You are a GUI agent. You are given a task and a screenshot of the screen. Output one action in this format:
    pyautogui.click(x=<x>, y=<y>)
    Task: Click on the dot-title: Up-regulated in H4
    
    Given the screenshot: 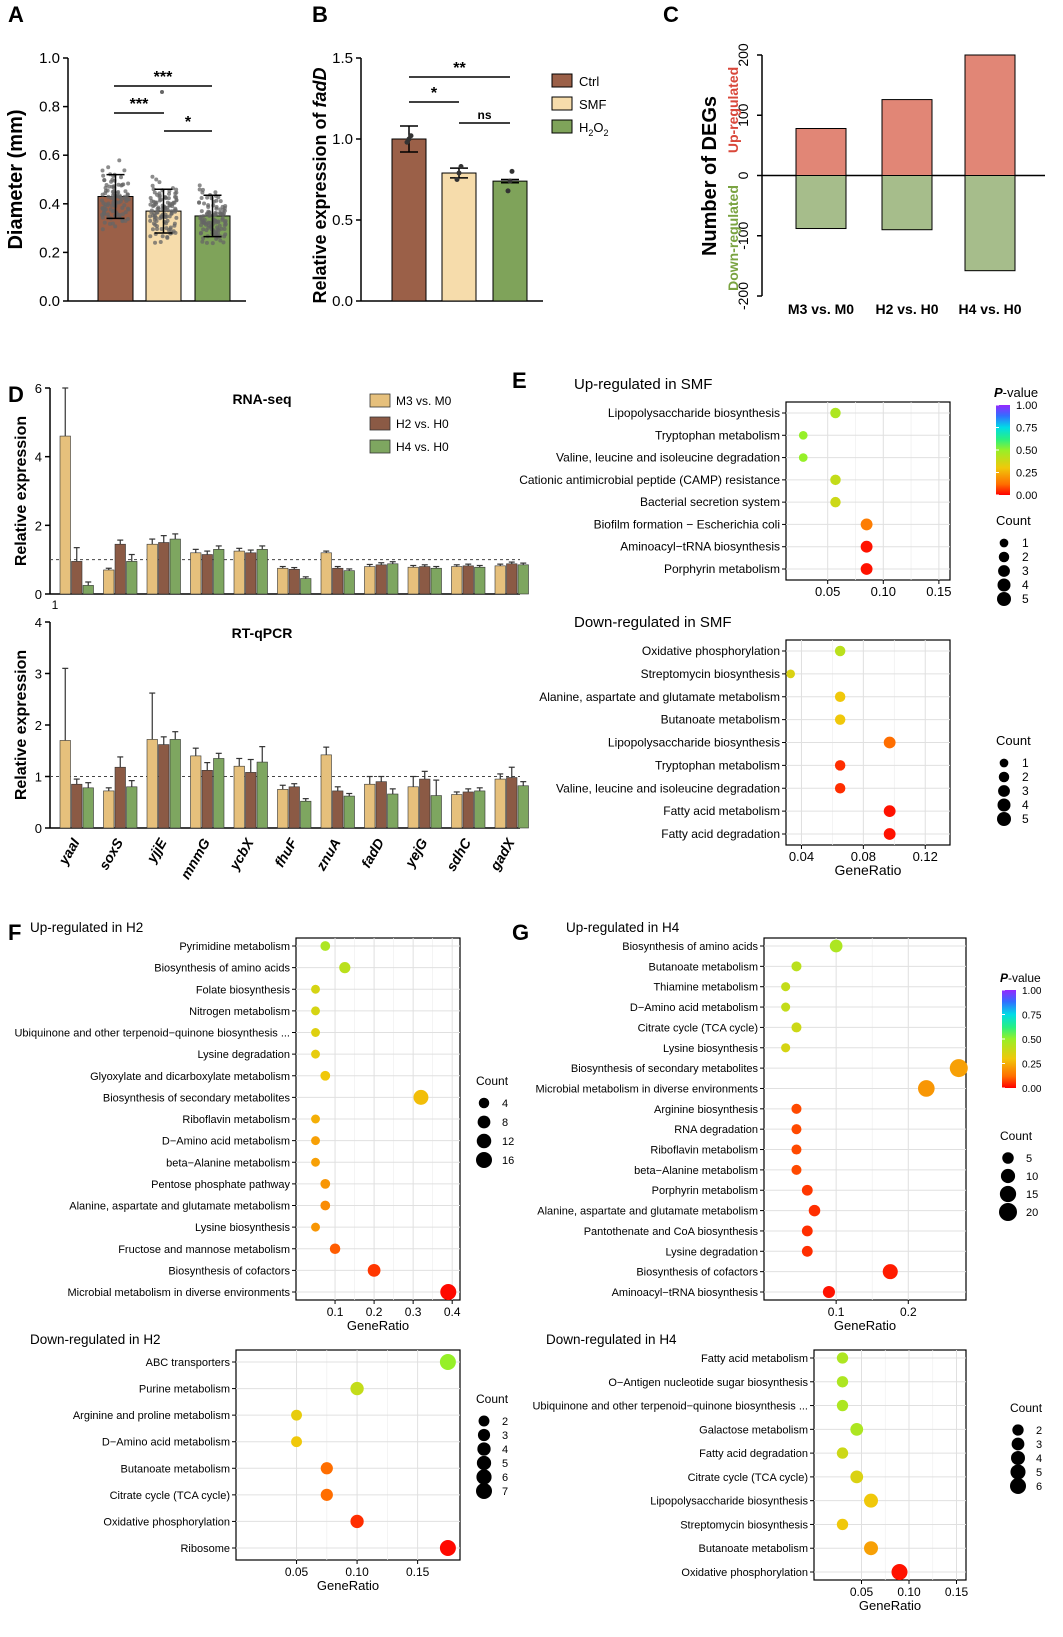 What is the action you would take?
    pyautogui.click(x=623, y=927)
    